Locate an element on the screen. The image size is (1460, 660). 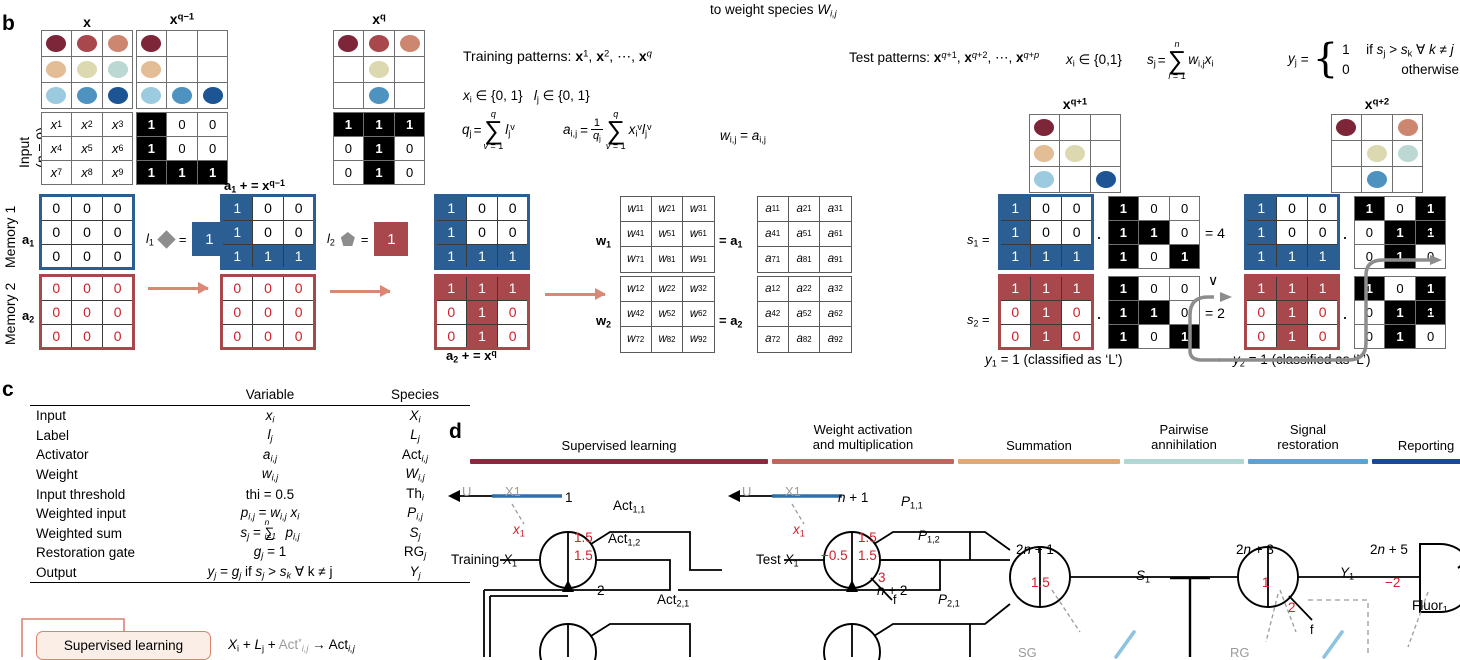
w1-cell: w 81 is located at coordinates (667, 259).